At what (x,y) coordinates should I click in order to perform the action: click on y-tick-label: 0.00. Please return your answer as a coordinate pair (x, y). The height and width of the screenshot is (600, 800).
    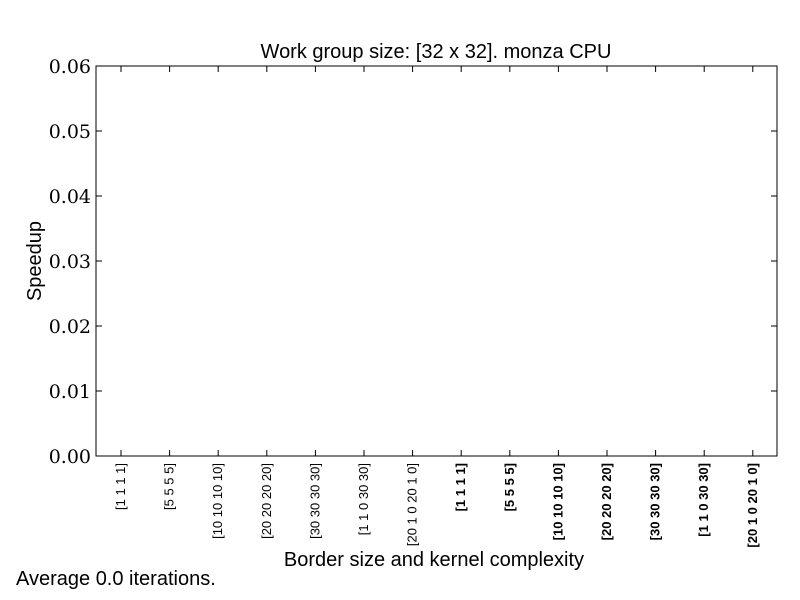
    Looking at the image, I should click on (70, 457).